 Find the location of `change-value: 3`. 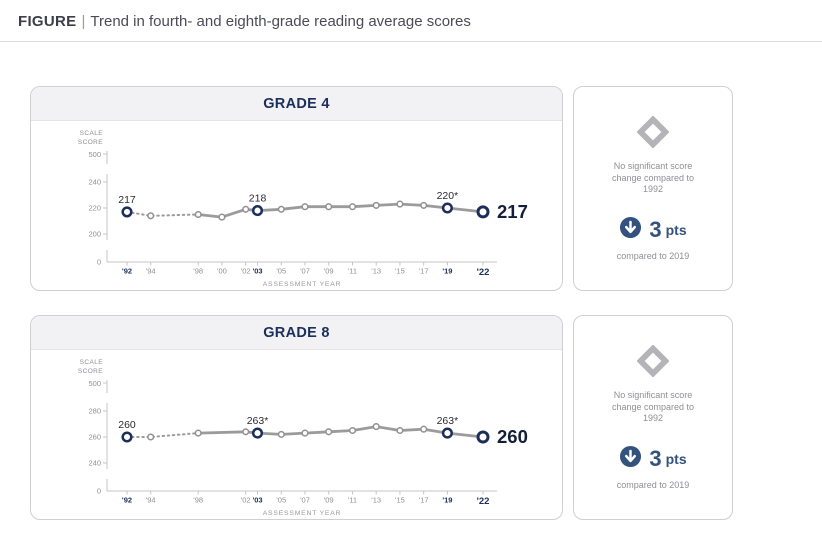

change-value: 3 is located at coordinates (655, 230).